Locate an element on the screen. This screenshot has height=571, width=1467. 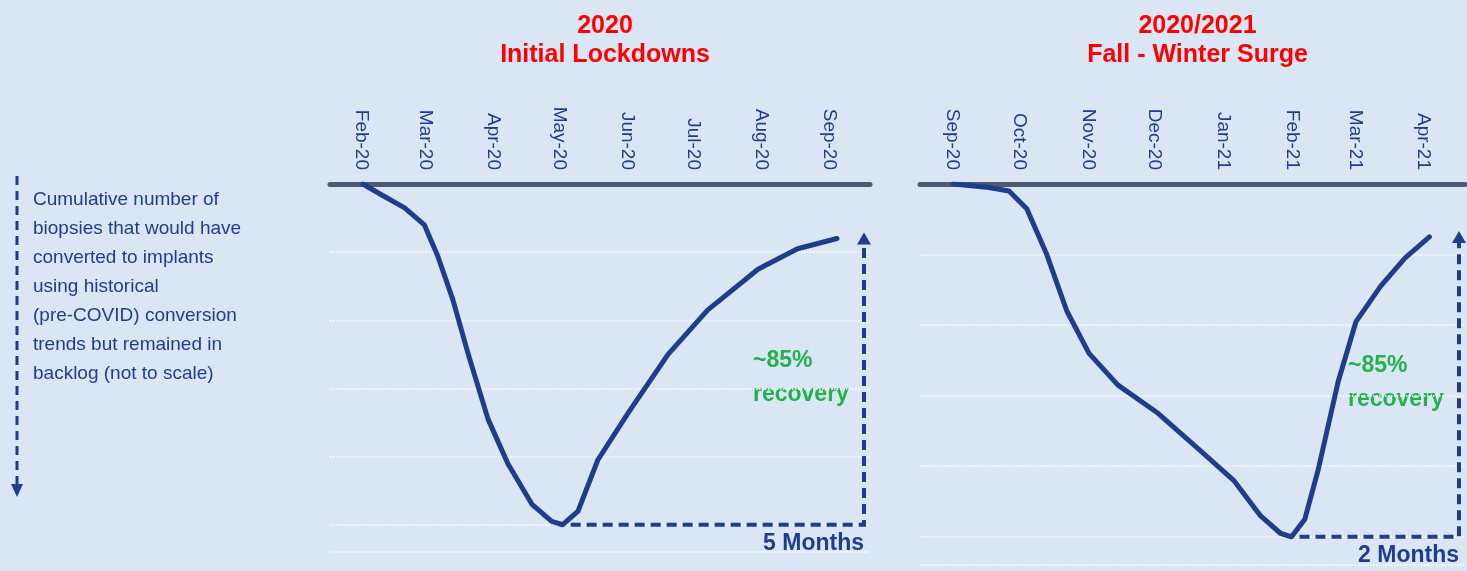
x-tick-label: Jan-21 is located at coordinates (1225, 140).